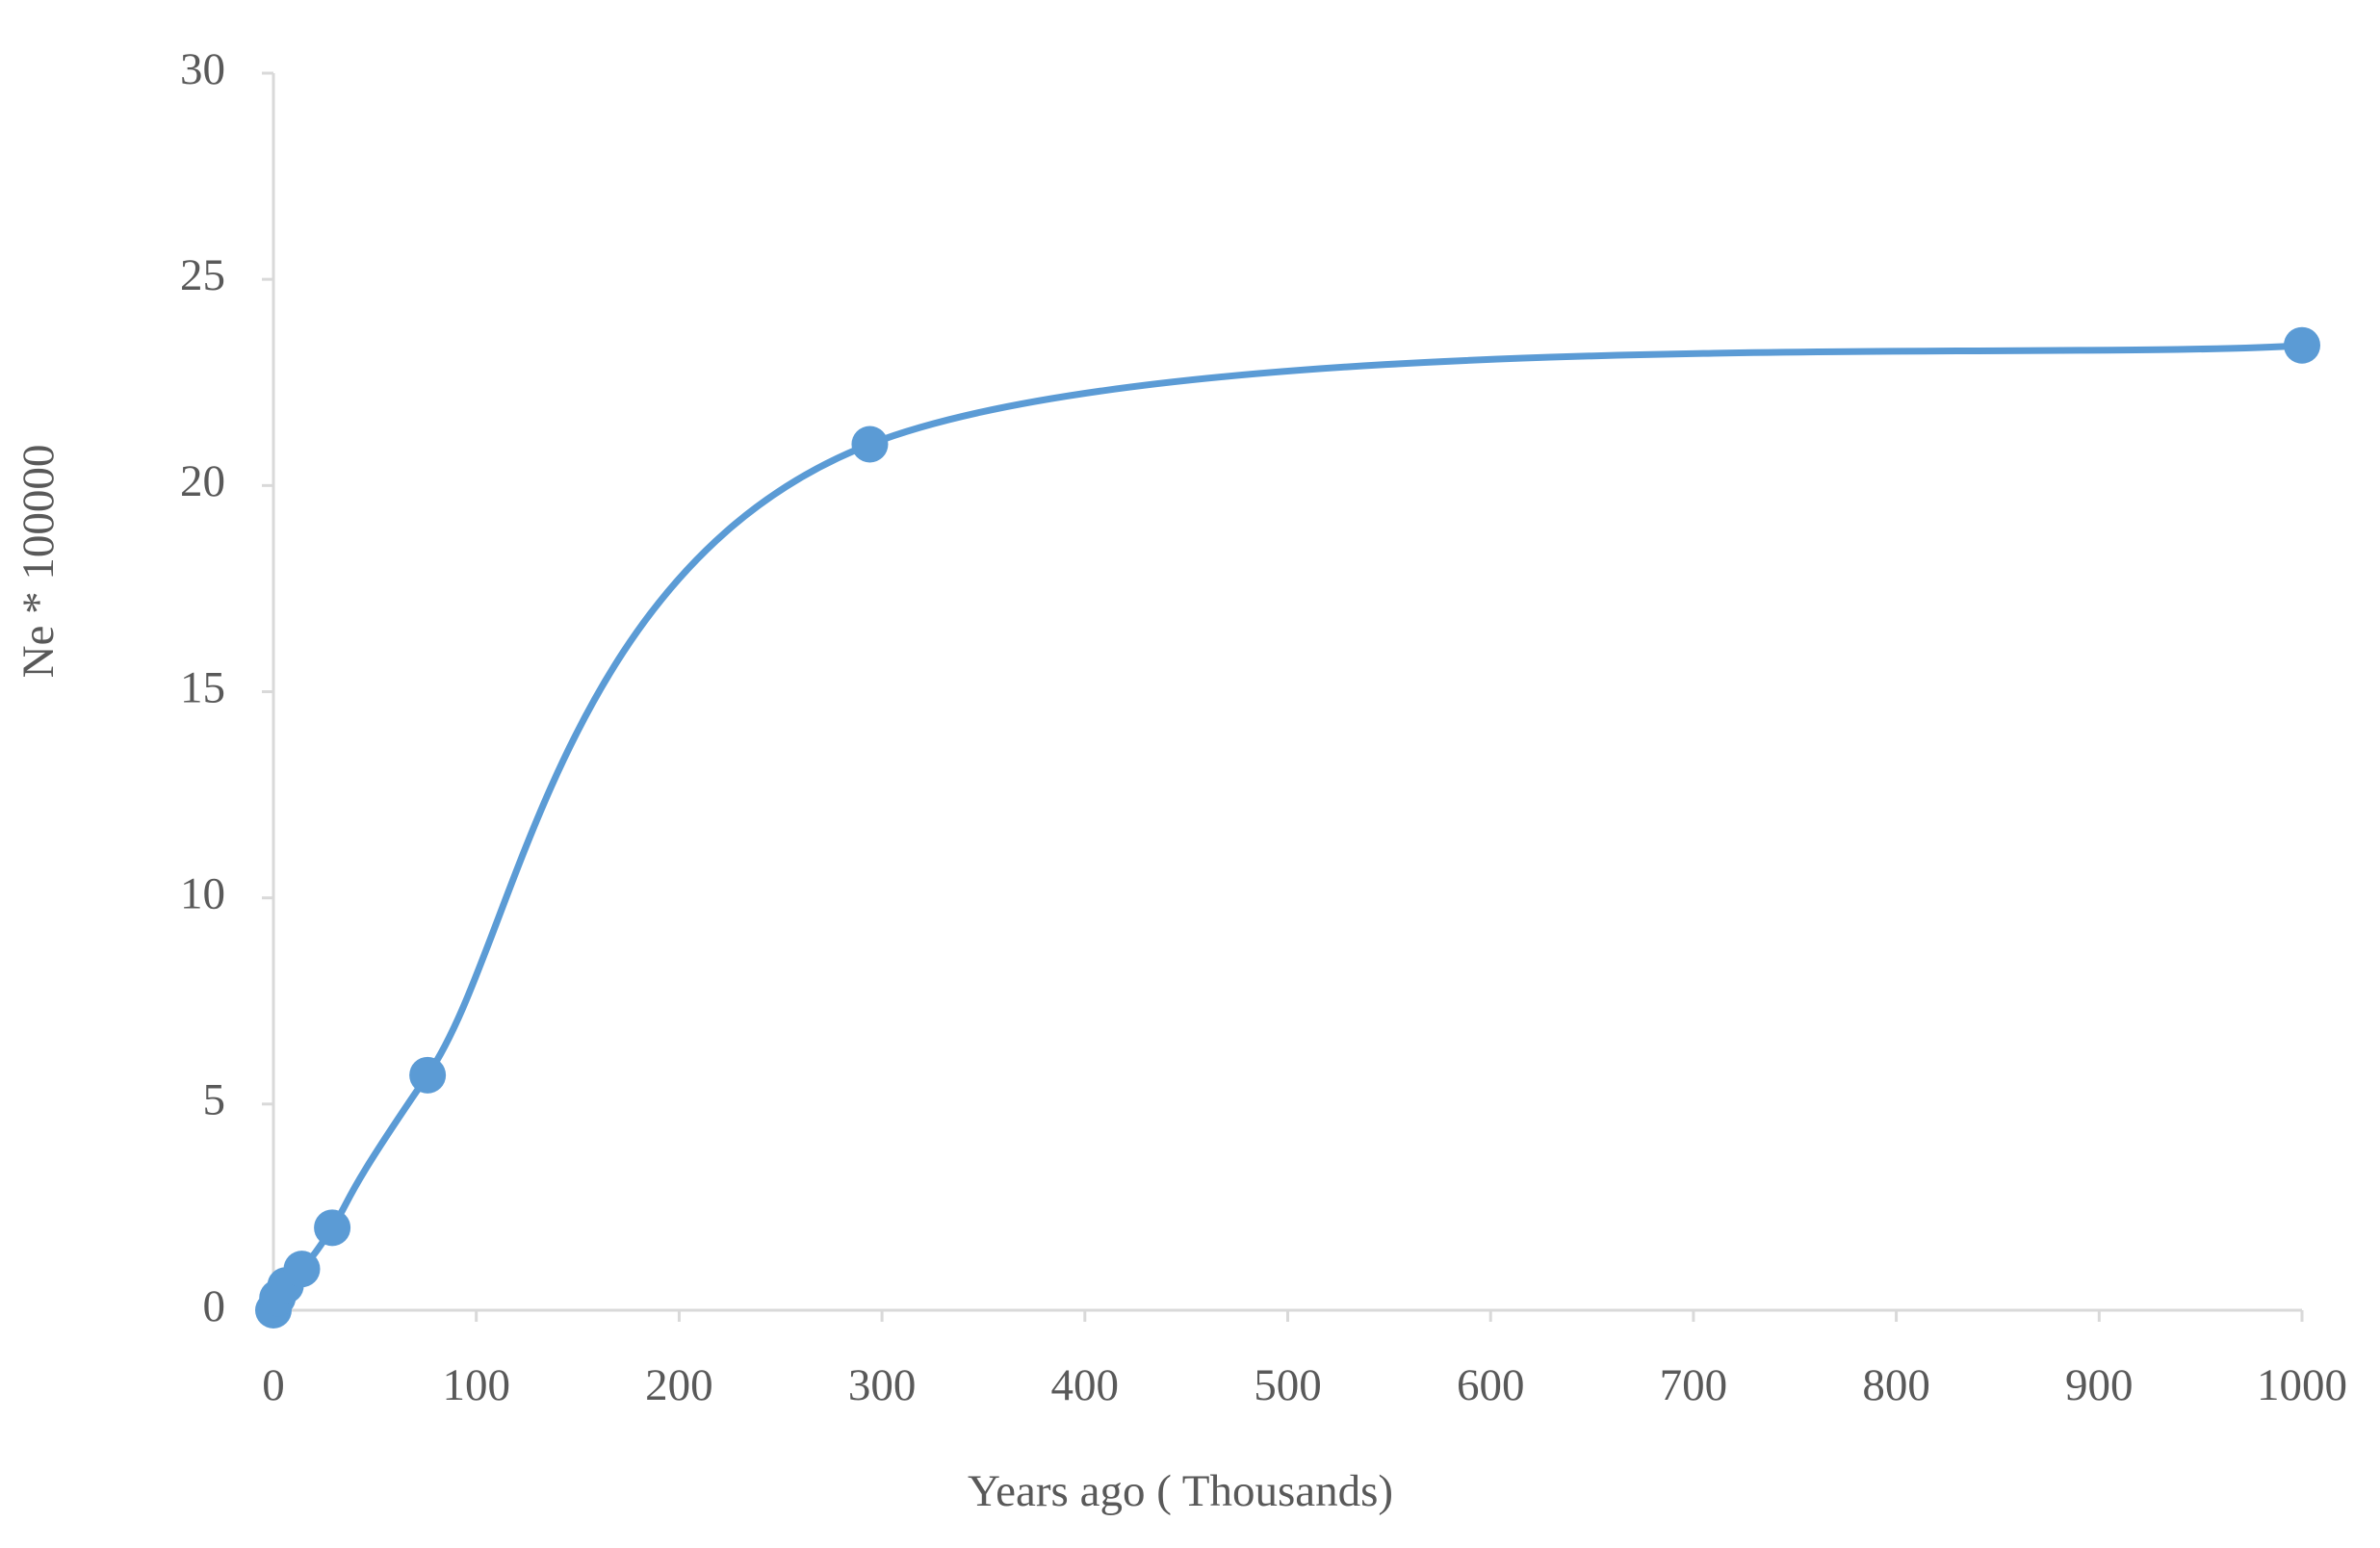 This screenshot has height=1548, width=2380. Describe the element at coordinates (203, 893) in the screenshot. I see `y-tick-label: 10` at that location.